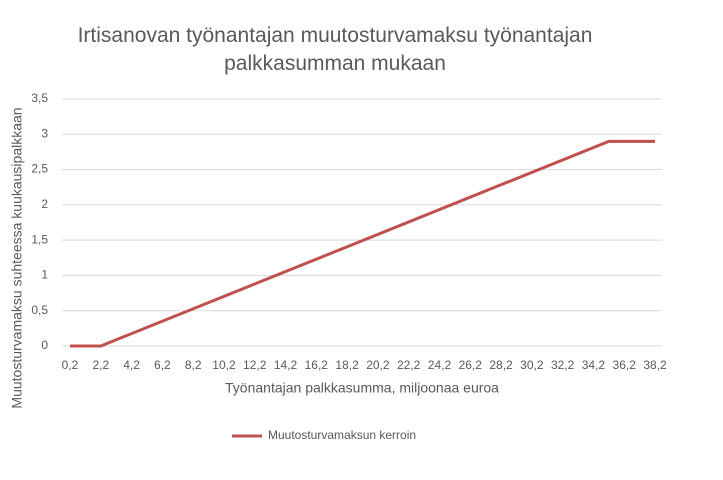 This screenshot has height=480, width=723. I want to click on x-tick-label: 28,2, so click(501, 365).